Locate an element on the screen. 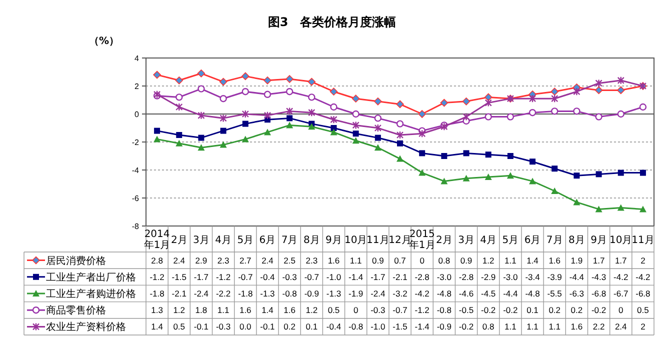 The width and height of the screenshot is (660, 340). chart-title: 图3 各类价格月度涨幅 is located at coordinates (332, 22).